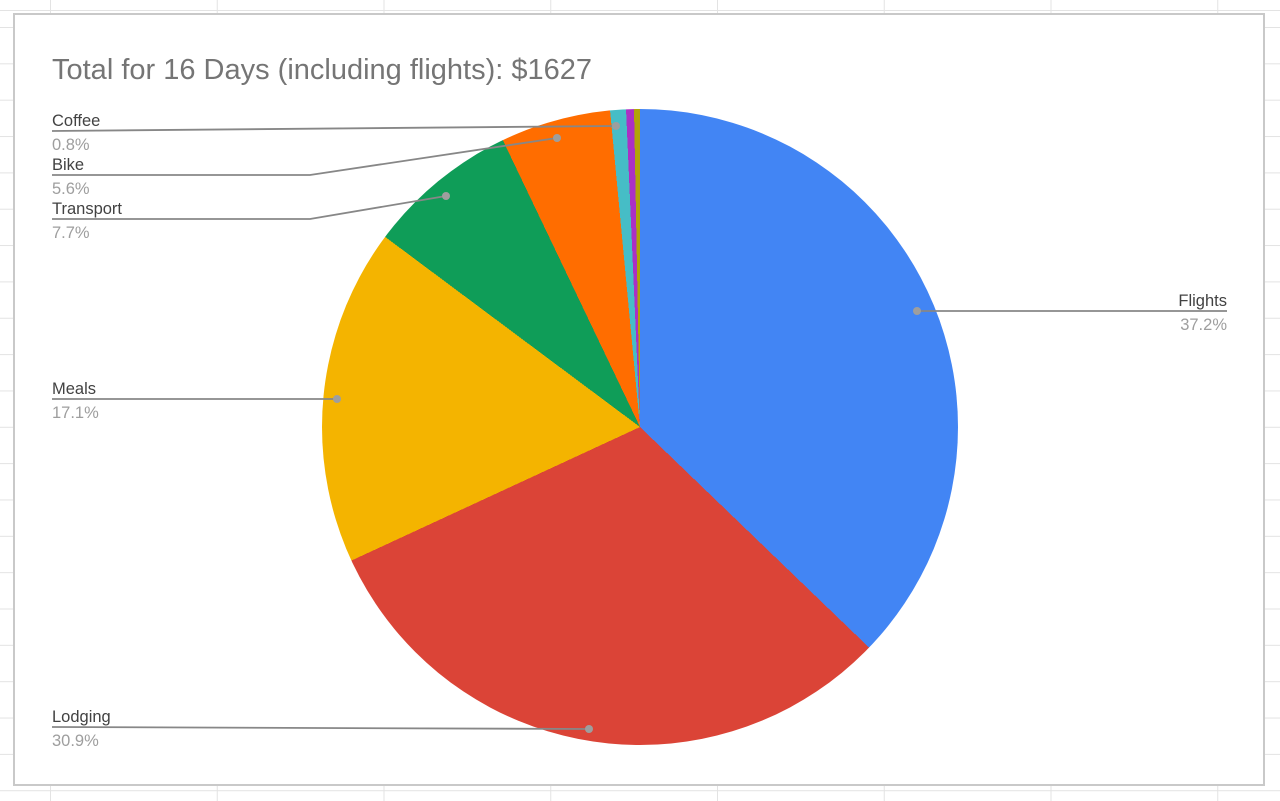  What do you see at coordinates (75, 401) in the screenshot?
I see `slice-callout-meals: Meals 17.1%` at bounding box center [75, 401].